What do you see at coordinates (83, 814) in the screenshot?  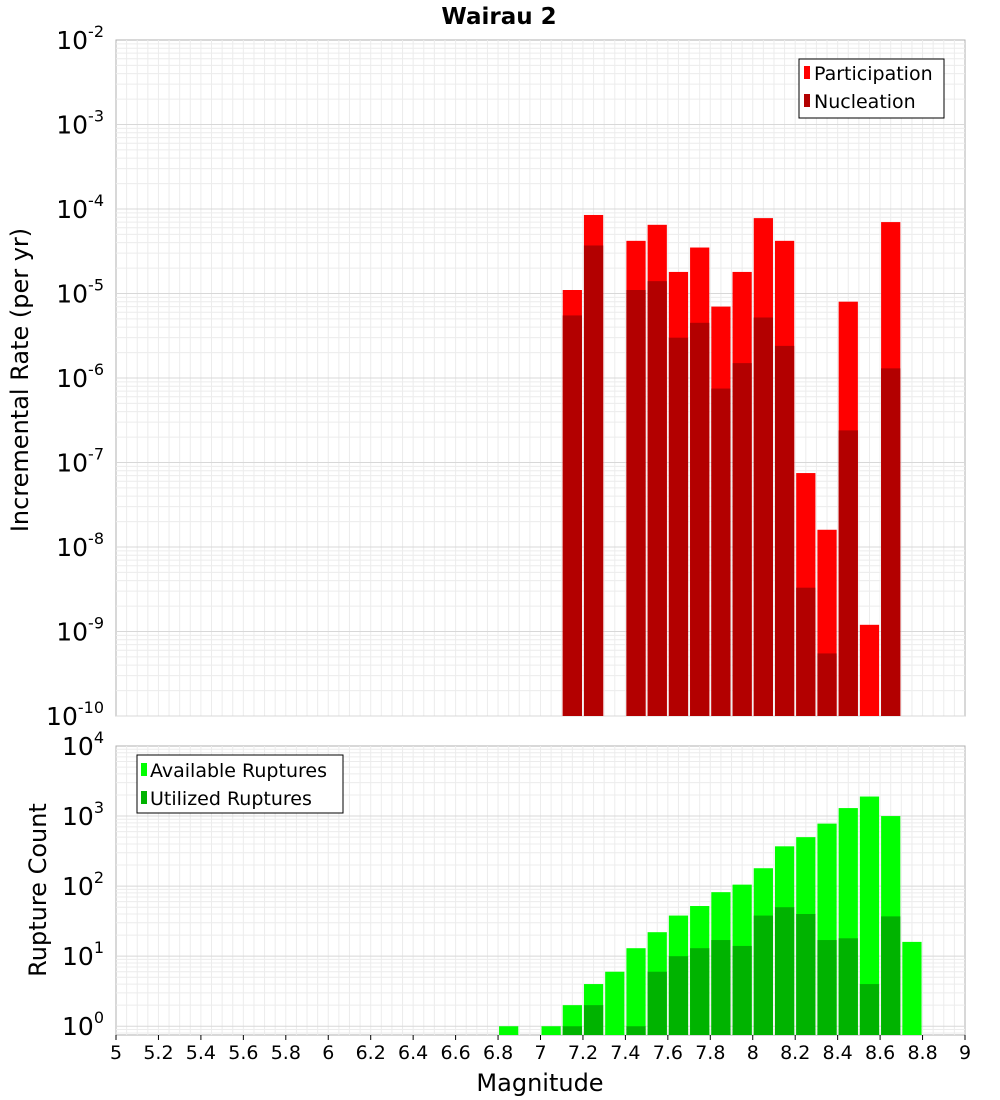 I see `y-tick-label: 10³` at bounding box center [83, 814].